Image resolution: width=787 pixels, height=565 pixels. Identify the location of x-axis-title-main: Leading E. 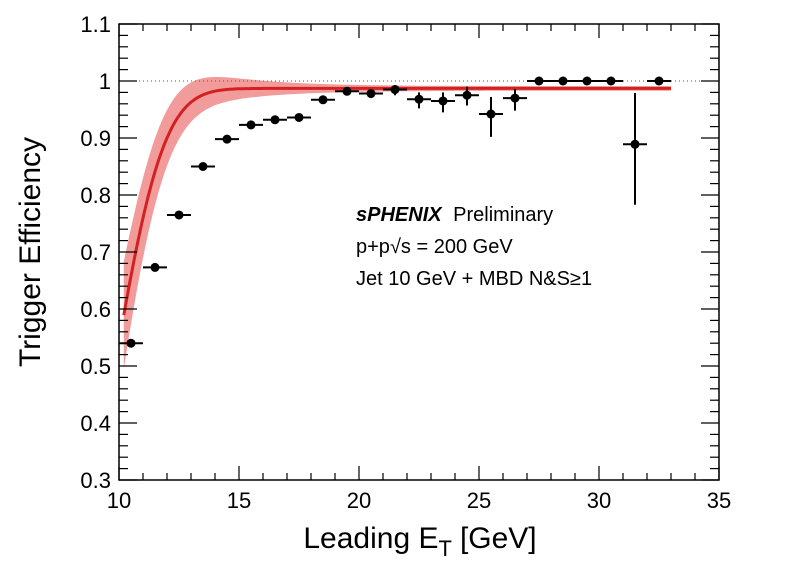
(370, 538).